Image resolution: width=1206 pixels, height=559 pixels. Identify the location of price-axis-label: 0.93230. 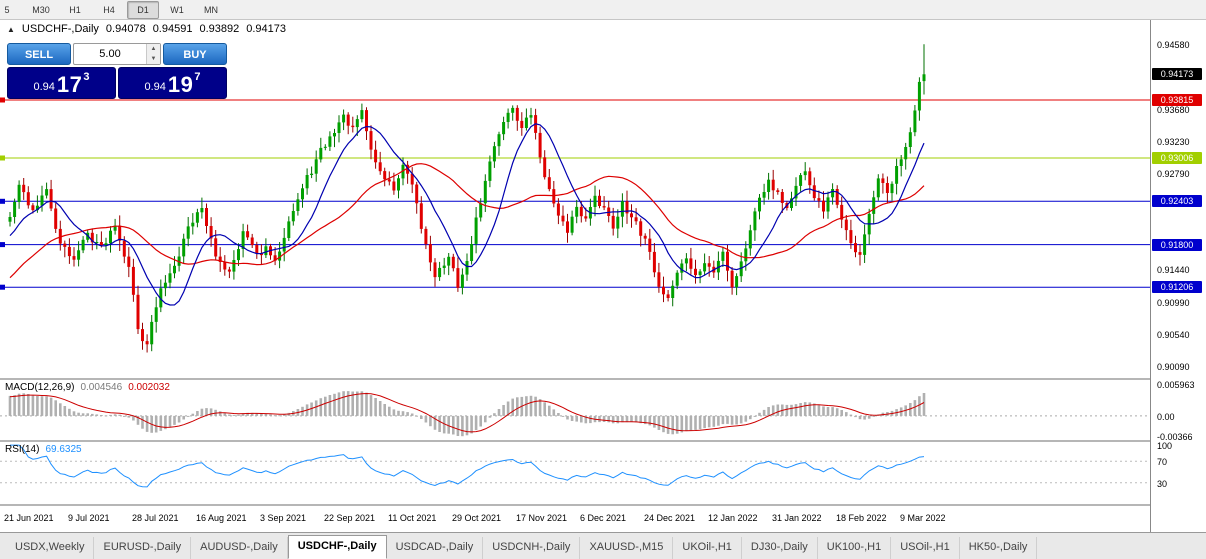
(1173, 142).